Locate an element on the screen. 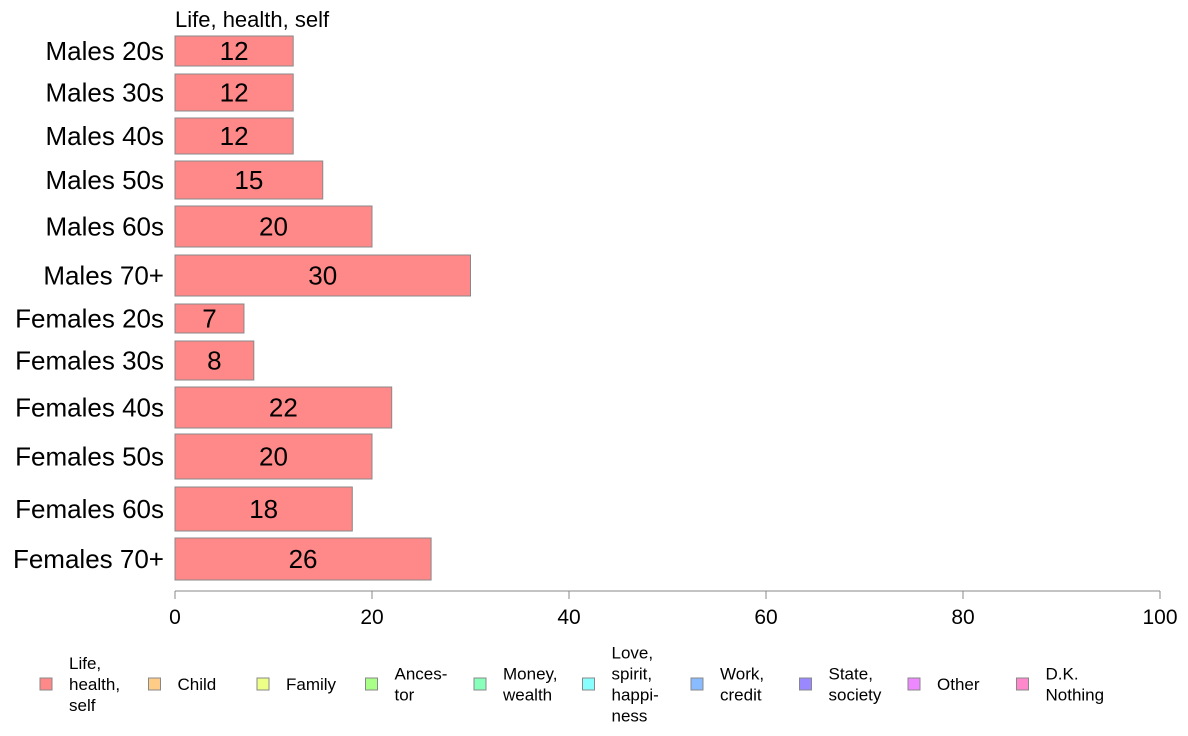 The image size is (1188, 736). bar-value-label: 8 is located at coordinates (214, 361).